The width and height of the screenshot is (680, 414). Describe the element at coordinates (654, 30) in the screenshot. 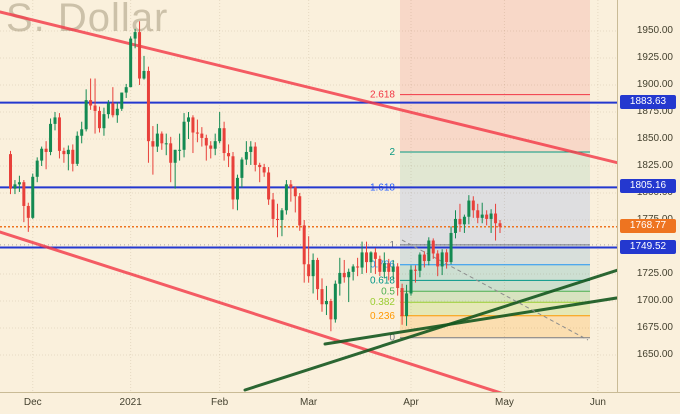

I see `price-tick-label: 1950.00` at that location.